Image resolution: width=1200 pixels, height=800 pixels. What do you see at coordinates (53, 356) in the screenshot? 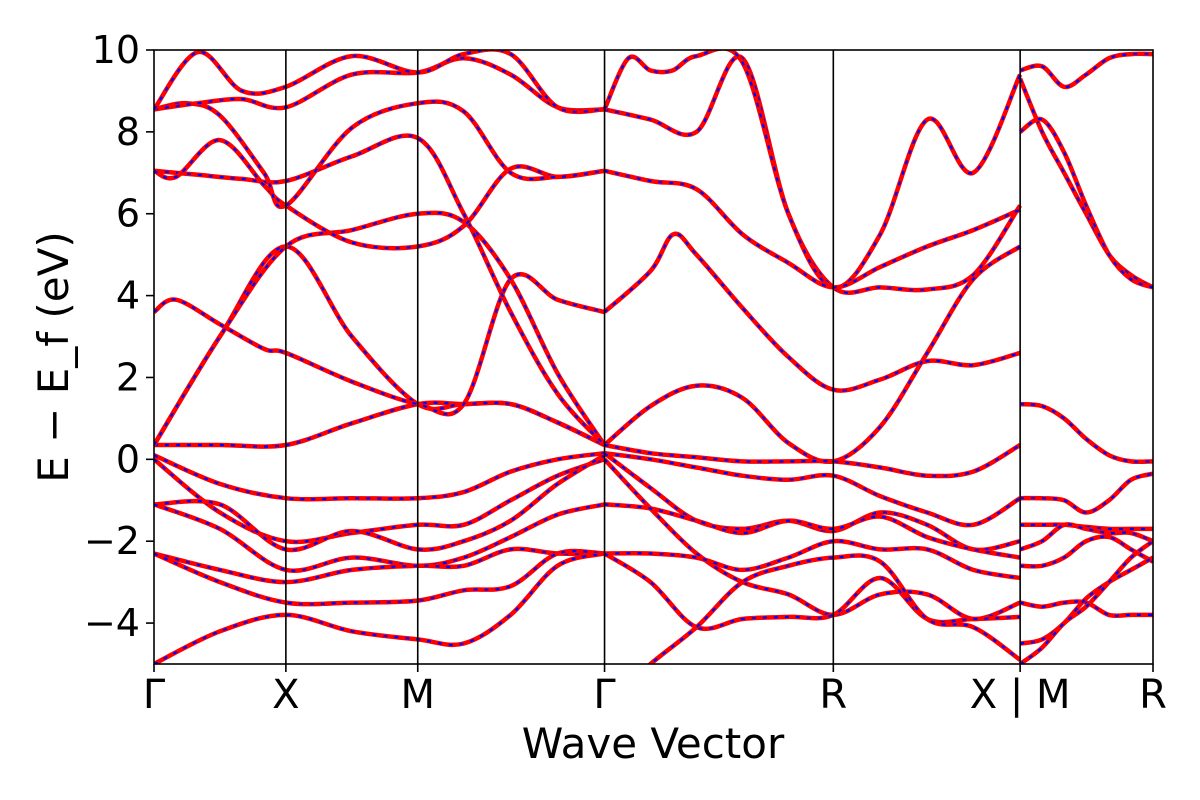
I see `y-axis-label: E − E_f (eV)` at bounding box center [53, 356].